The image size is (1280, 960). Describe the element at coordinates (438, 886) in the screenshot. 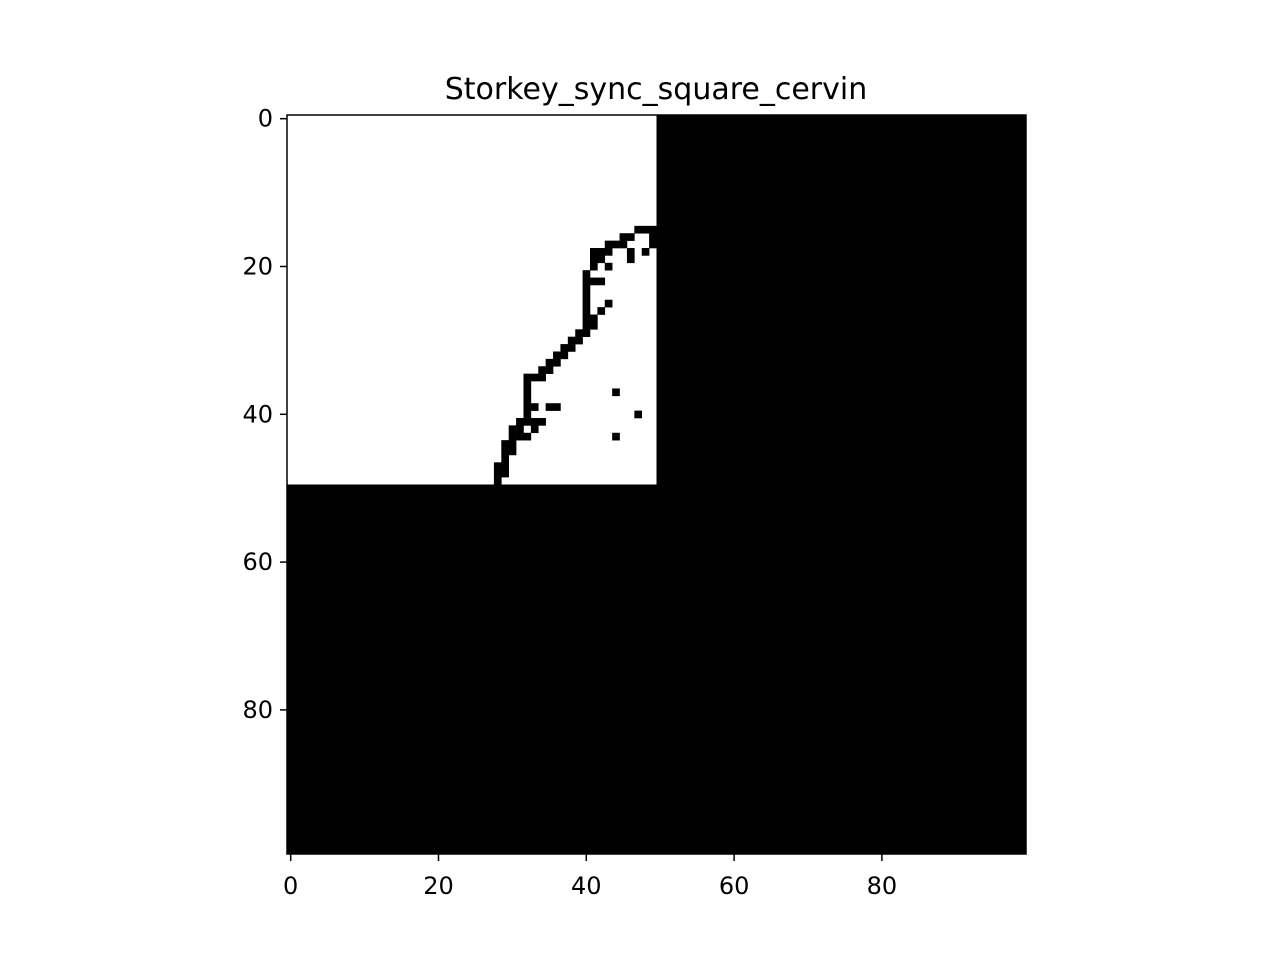

I see `x-tick-label: 20` at that location.